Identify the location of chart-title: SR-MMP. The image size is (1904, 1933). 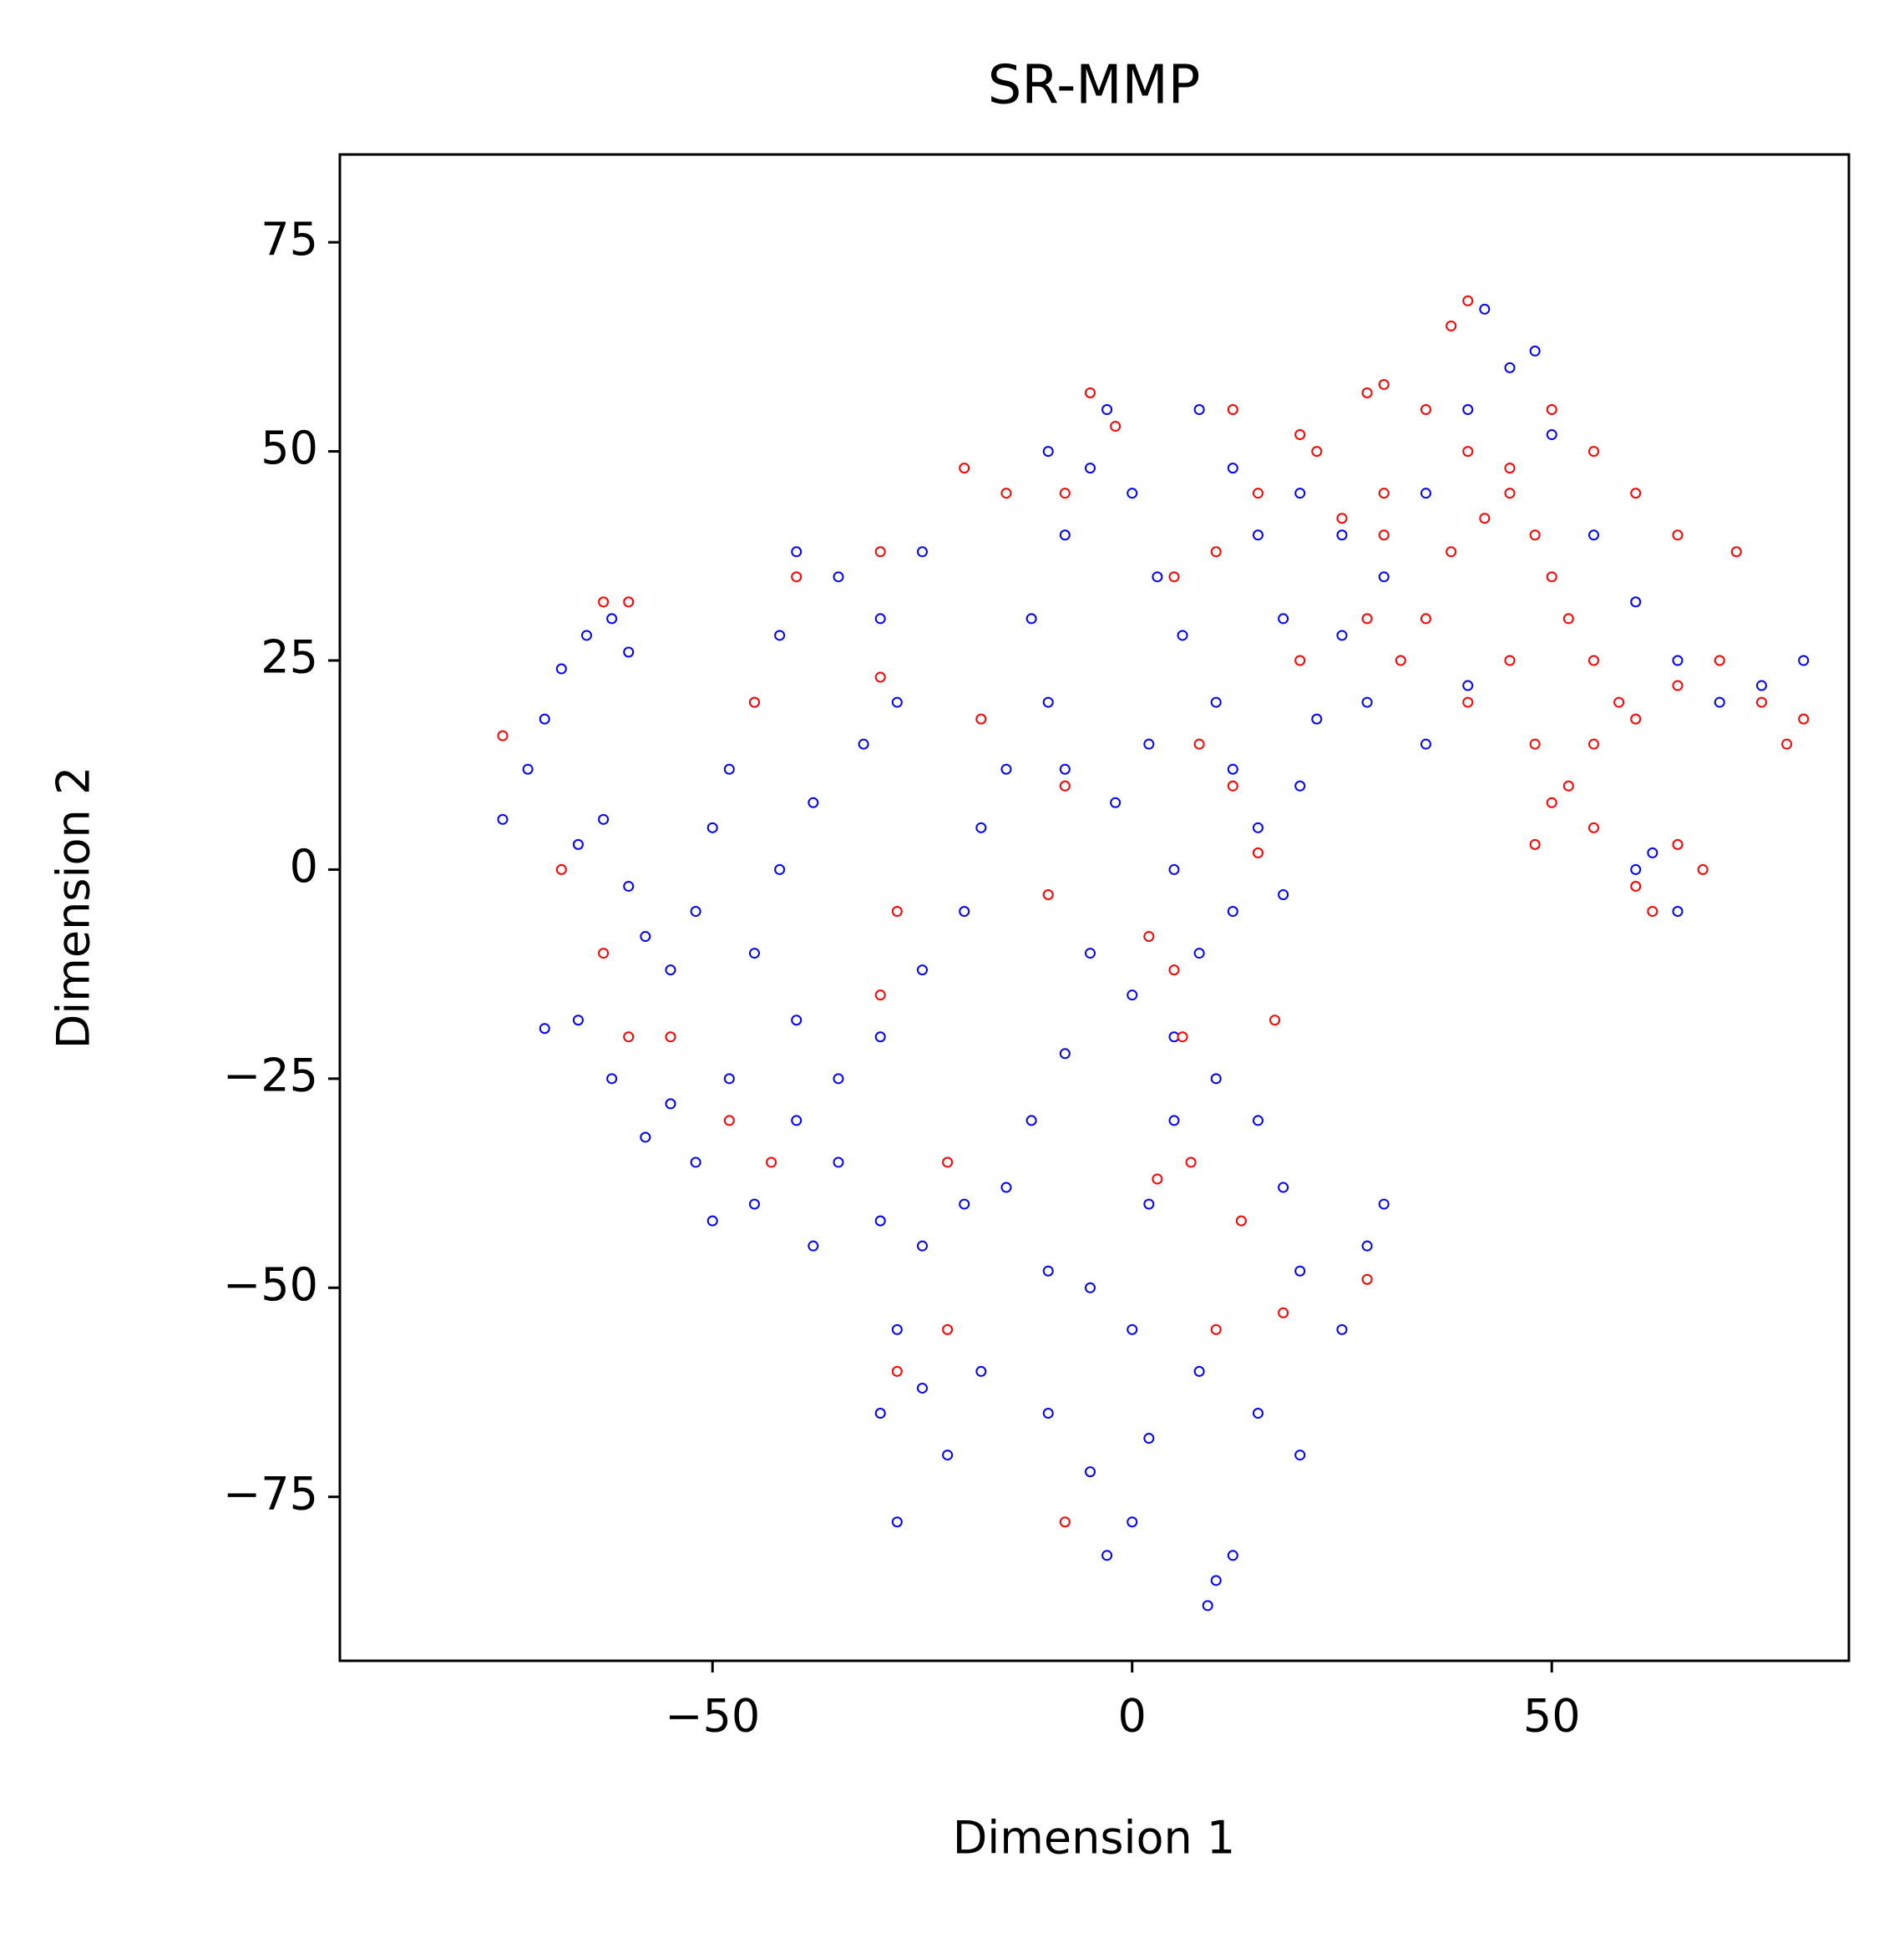
(1094, 86).